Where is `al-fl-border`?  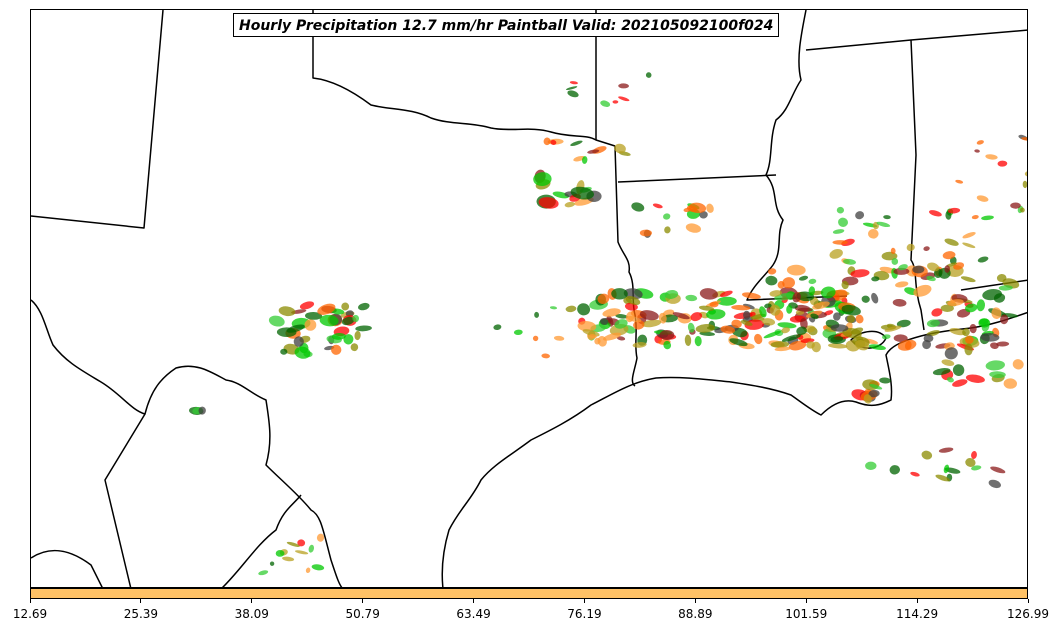 al-fl-border is located at coordinates (993, 285).